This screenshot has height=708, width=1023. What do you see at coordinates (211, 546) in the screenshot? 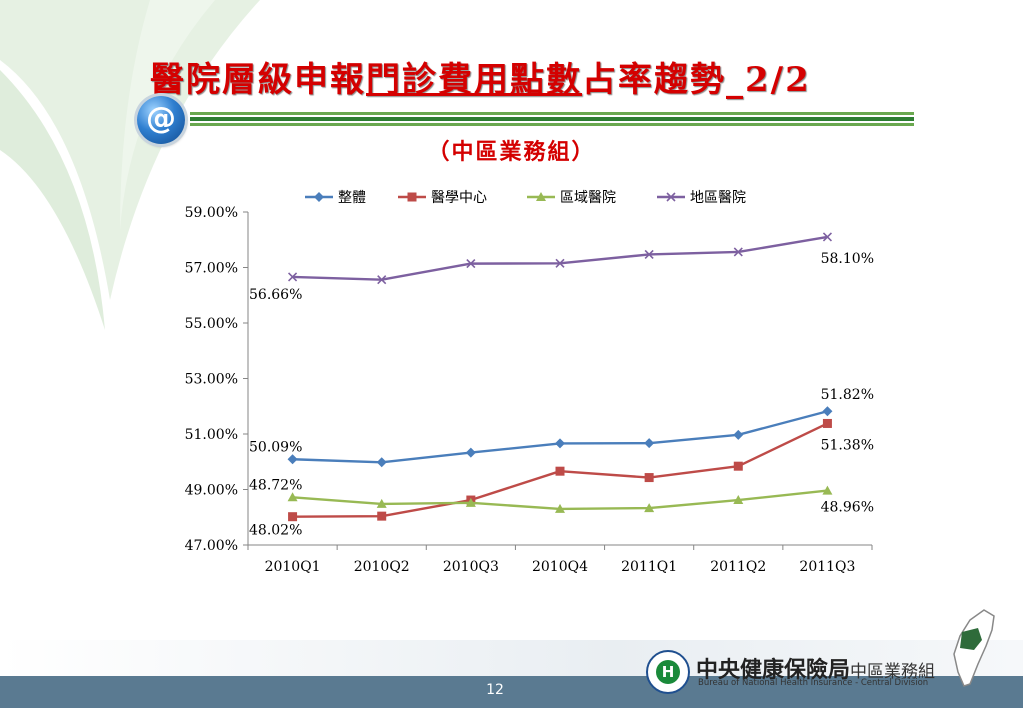
I see `y-tick-label: 47.00%` at bounding box center [211, 546].